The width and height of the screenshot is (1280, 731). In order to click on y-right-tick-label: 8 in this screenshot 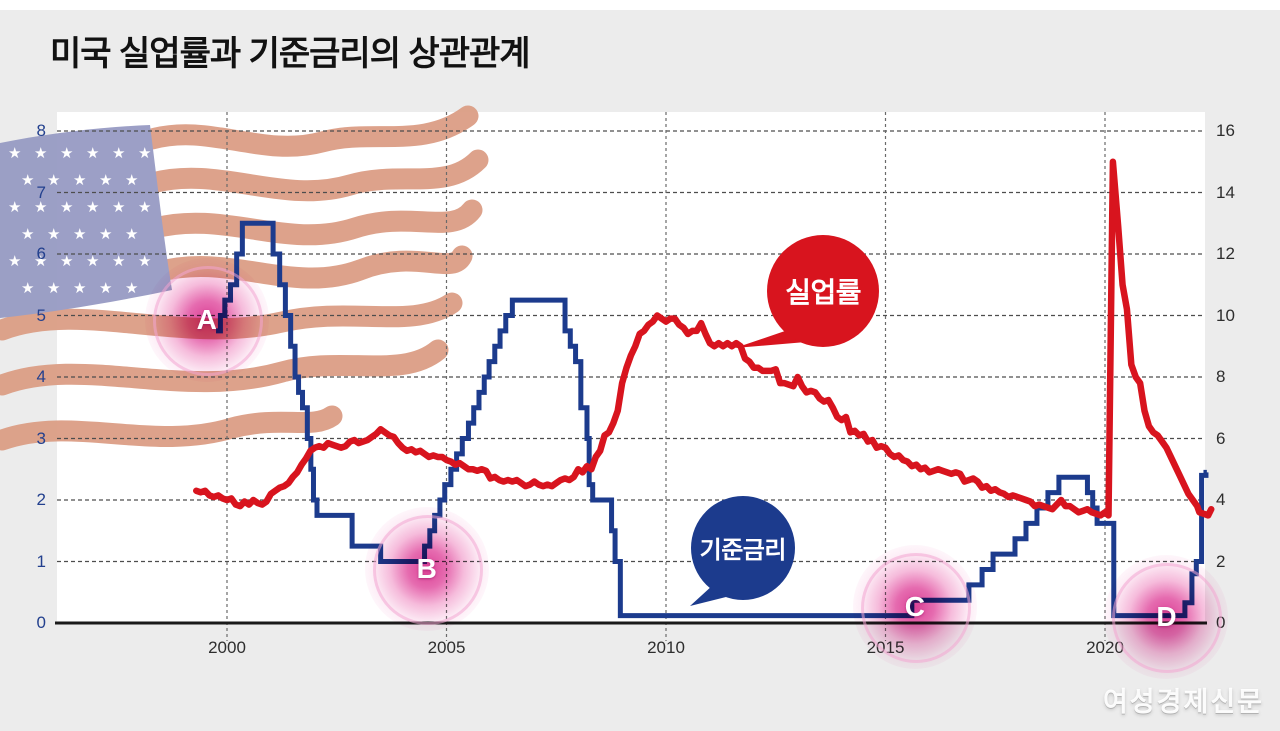, I will do `click(1221, 376)`.